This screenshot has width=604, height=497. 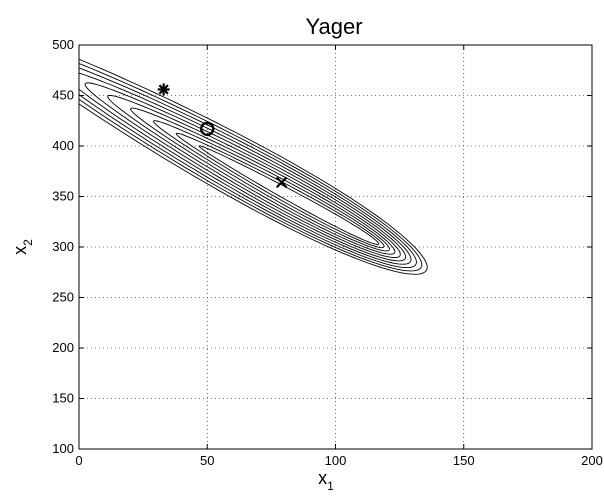 I want to click on y-axis-label: x2, so click(x=22, y=247).